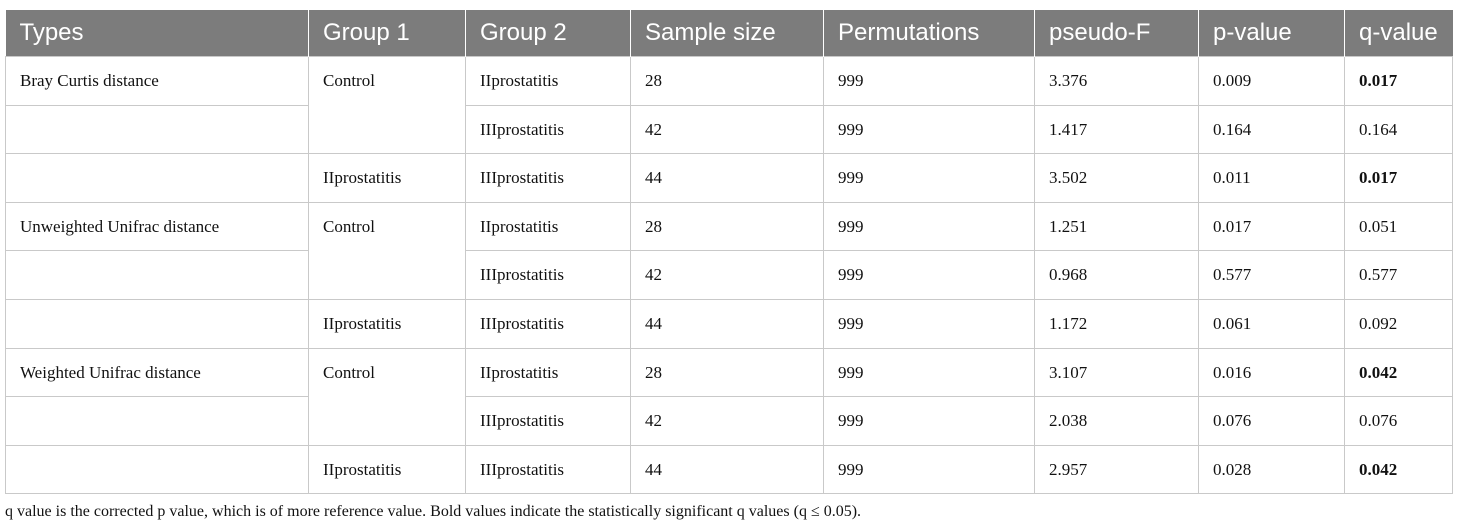 This screenshot has width=1460, height=531. What do you see at coordinates (1271, 421) in the screenshot?
I see `p-value-cell: 0.076` at bounding box center [1271, 421].